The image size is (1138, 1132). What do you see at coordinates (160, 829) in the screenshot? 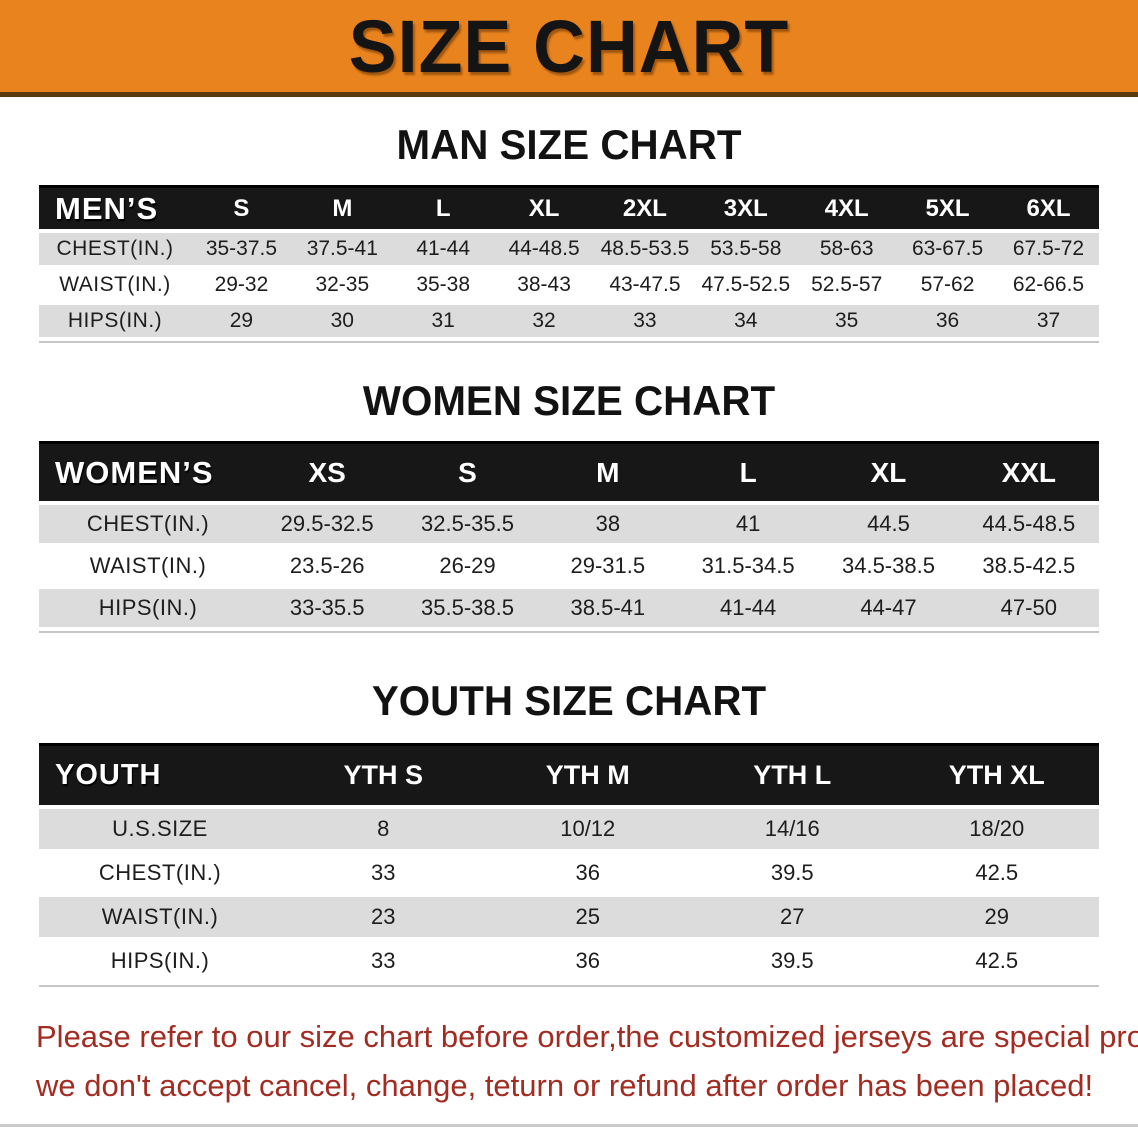
I see `measurement-row-label: U.S.SIZE` at bounding box center [160, 829].